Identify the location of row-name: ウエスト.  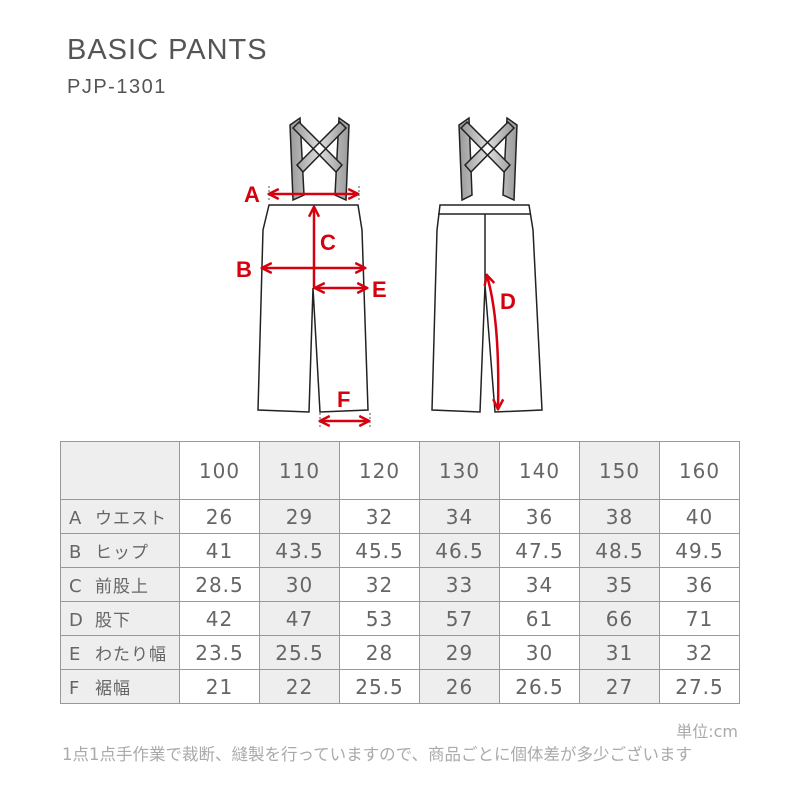
(131, 519).